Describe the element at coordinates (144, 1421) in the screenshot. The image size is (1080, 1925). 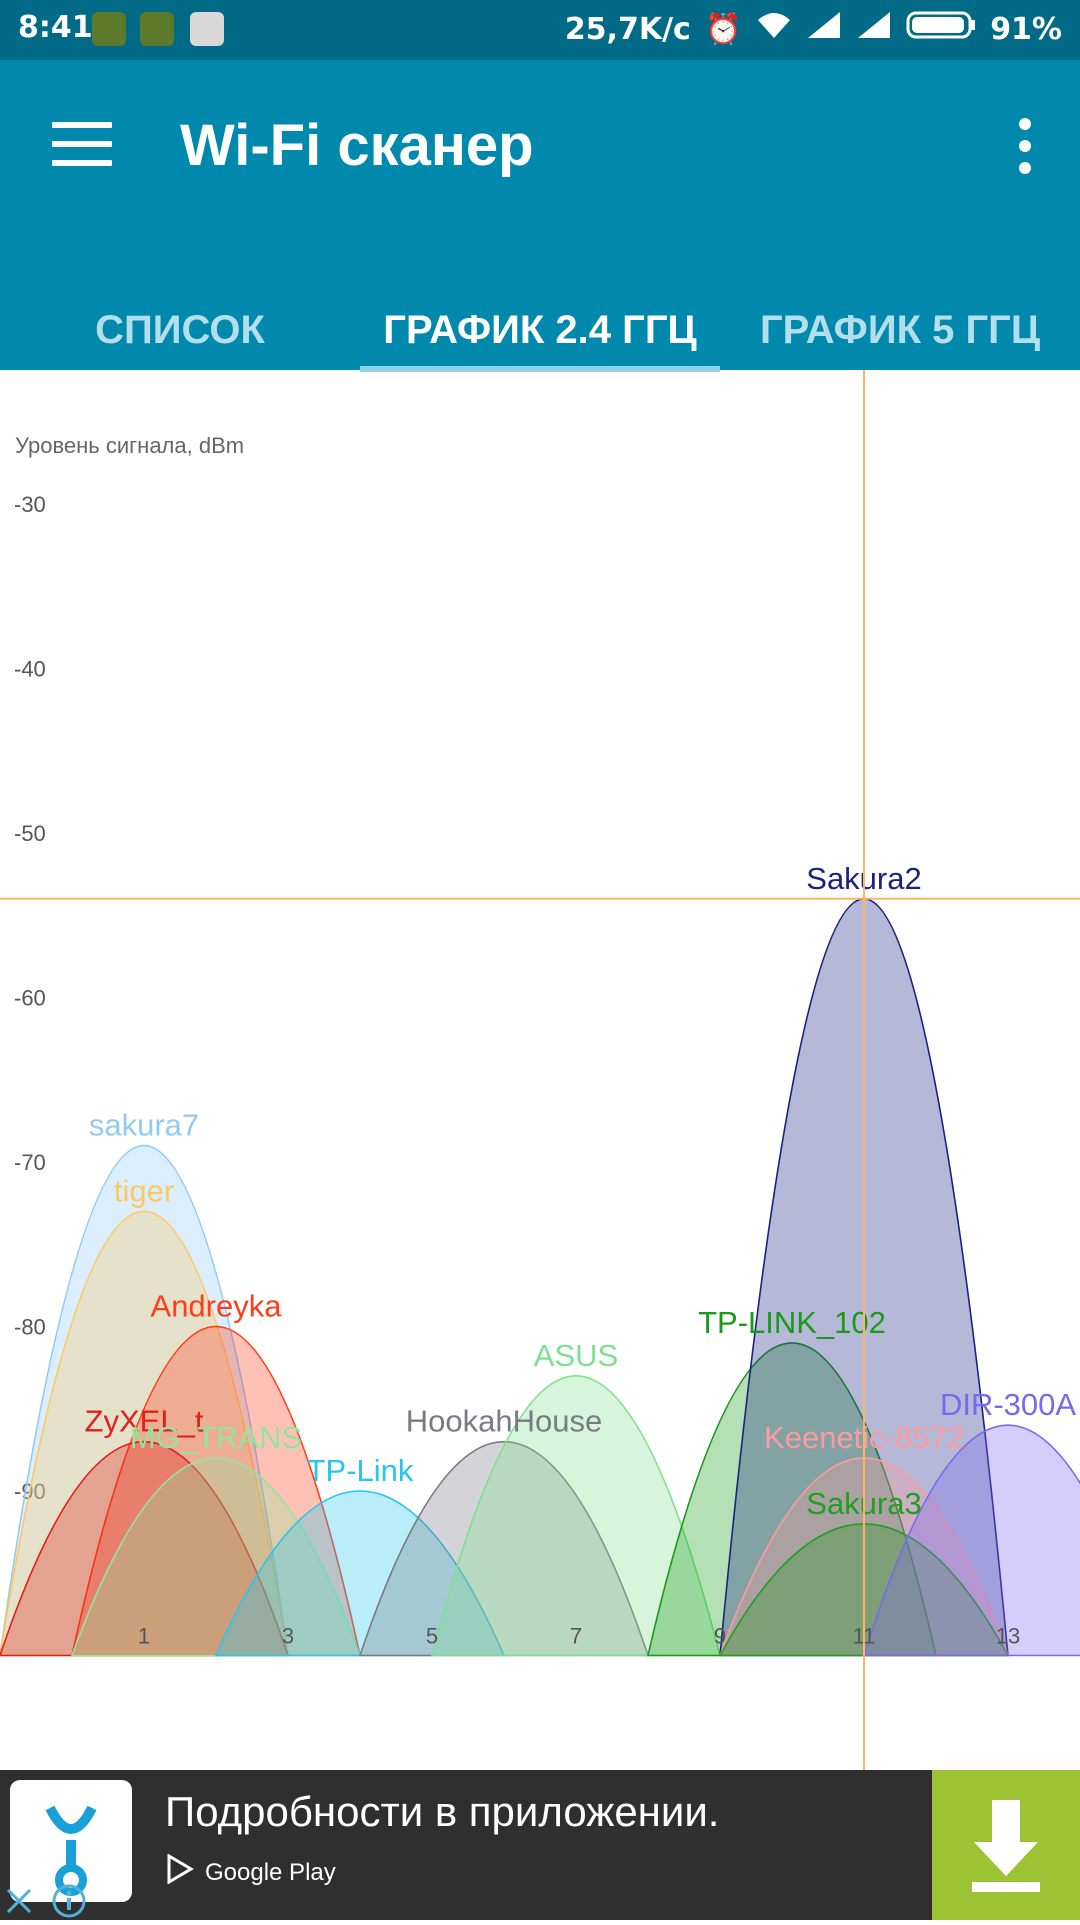
I see `network-label: ZyXEL_t` at that location.